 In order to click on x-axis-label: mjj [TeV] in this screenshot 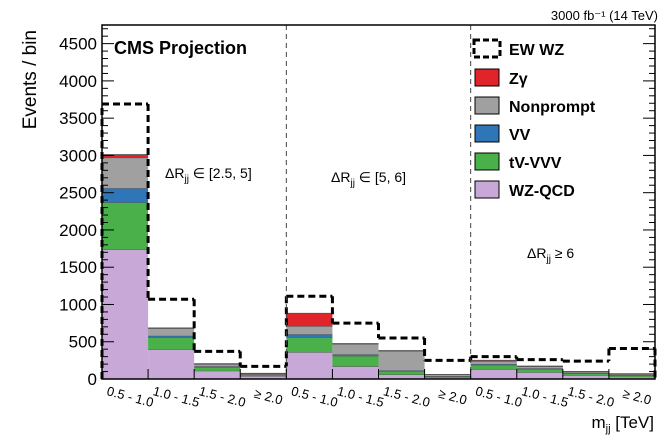, I will do `click(622, 424)`.